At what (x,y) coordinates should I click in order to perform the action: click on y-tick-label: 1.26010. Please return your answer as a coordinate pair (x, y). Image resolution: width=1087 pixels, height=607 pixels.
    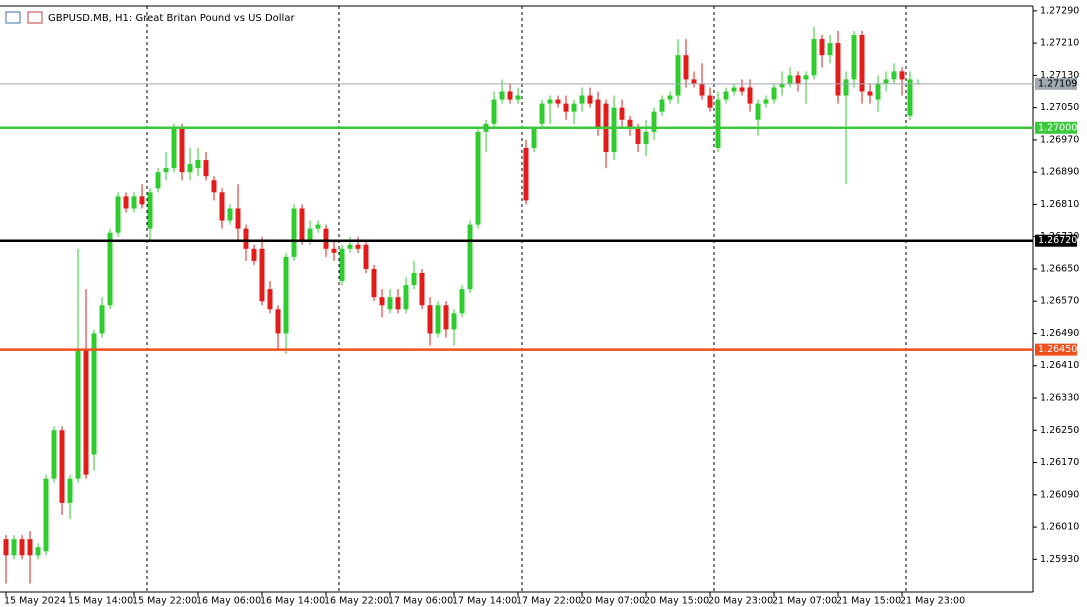
    Looking at the image, I should click on (1059, 527).